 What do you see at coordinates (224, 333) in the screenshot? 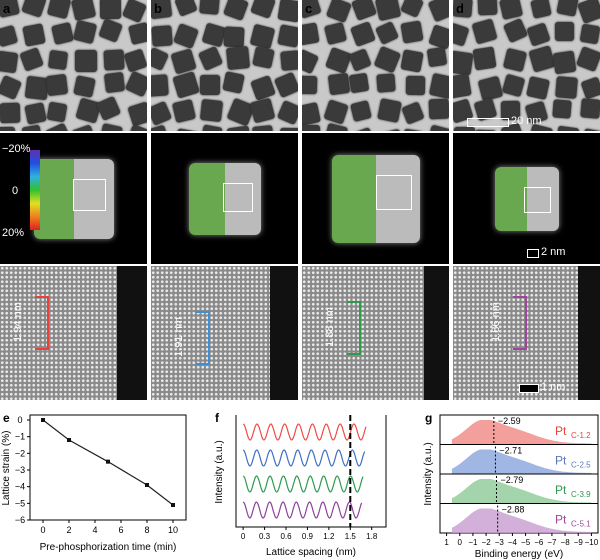
I see `hrstem-lattice: 1.91 nm` at bounding box center [224, 333].